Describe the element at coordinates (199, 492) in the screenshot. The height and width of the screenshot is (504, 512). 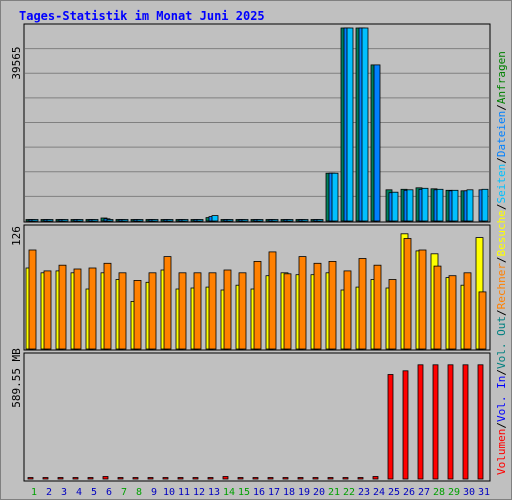
I see `x-label-day-12: 12` at that location.